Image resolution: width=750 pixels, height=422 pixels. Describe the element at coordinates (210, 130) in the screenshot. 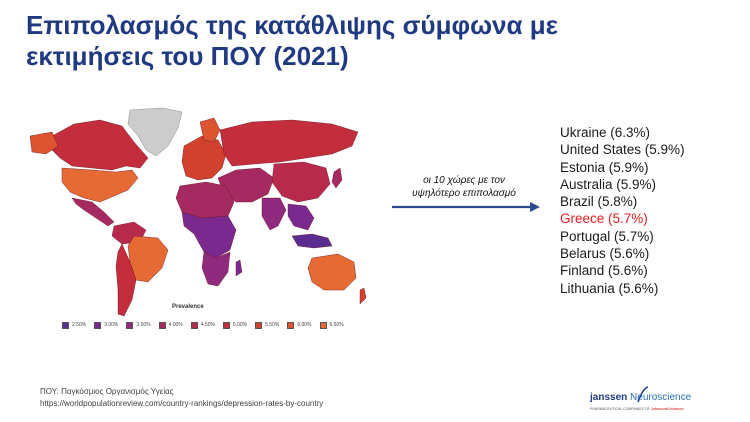

I see `region-scandinavia` at that location.